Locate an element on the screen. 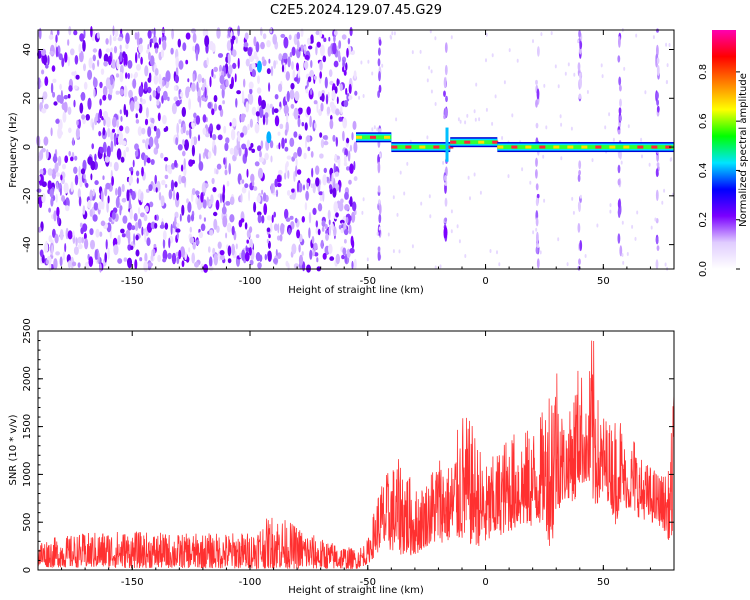 The height and width of the screenshot is (600, 750). track-core is located at coordinates (481, 142).